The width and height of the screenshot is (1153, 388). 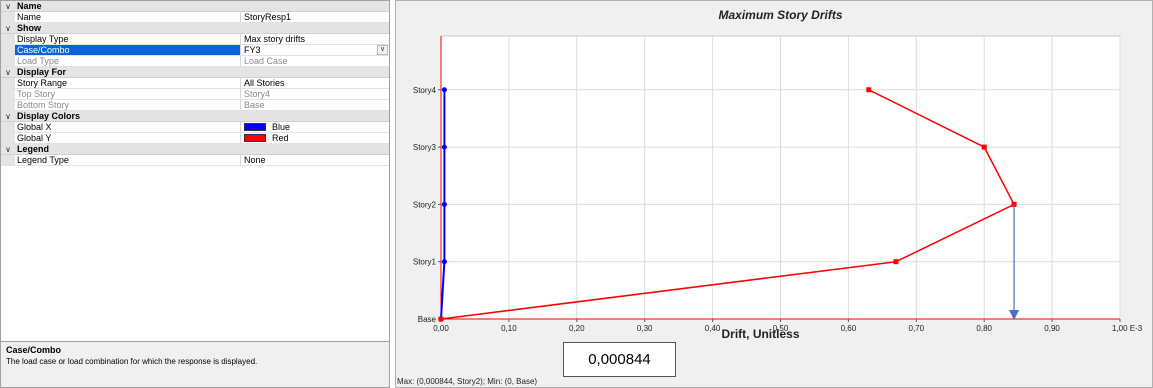 I want to click on y-tick-label: Story3, so click(x=425, y=147).